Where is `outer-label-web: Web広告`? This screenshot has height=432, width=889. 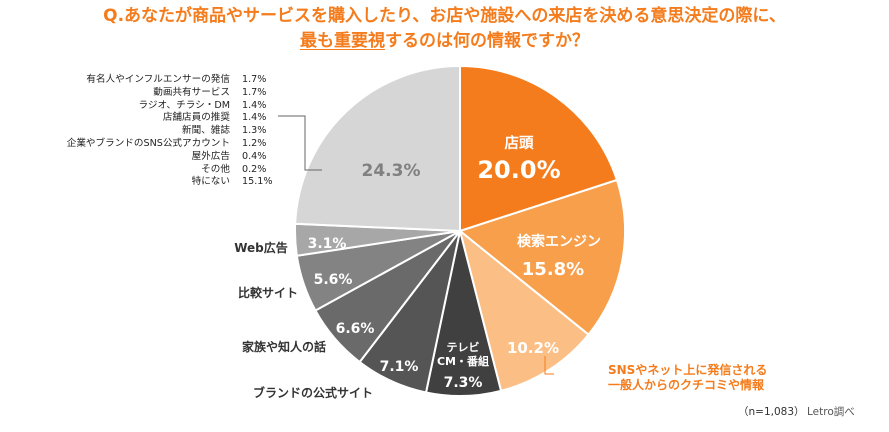 outer-label-web: Web広告 is located at coordinates (261, 247).